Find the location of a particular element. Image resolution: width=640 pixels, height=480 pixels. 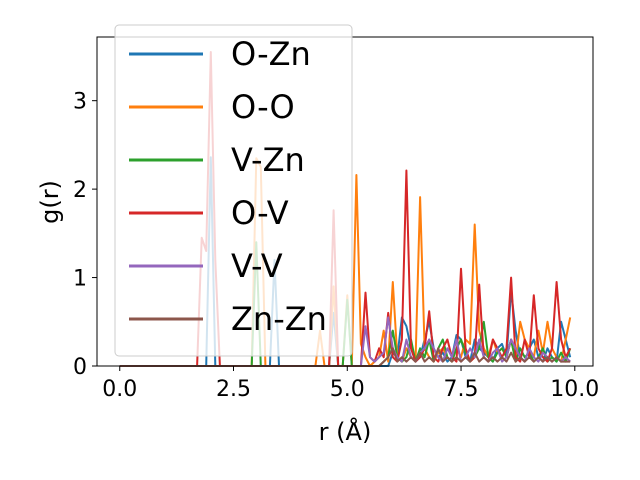

y-axis-label: g(r) is located at coordinates (50, 202).